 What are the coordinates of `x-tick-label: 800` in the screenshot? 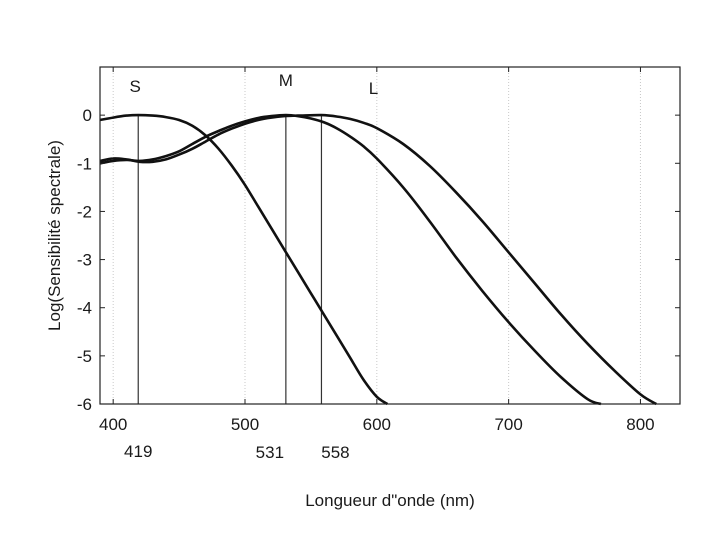 It's located at (640, 424).